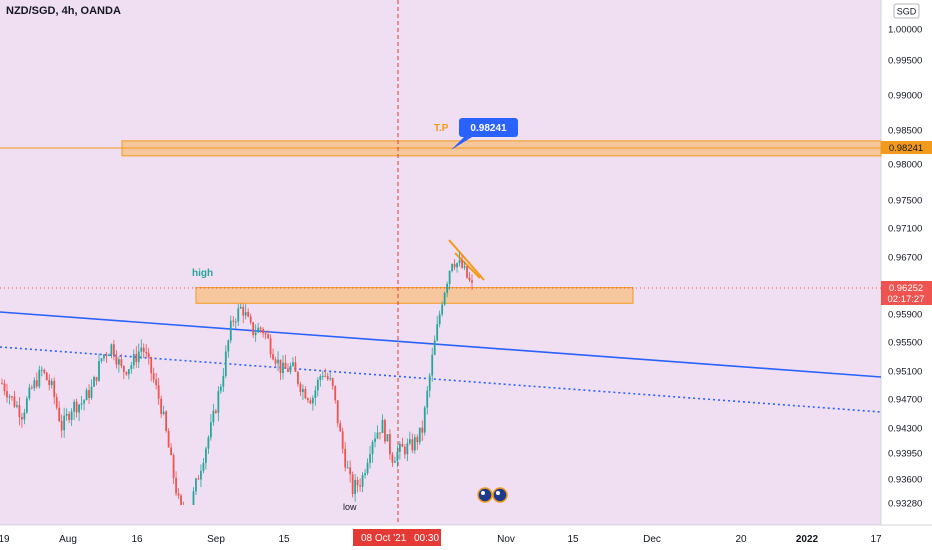 The width and height of the screenshot is (932, 550). Describe the element at coordinates (907, 12) in the screenshot. I see `currency-badge: SGD` at that location.